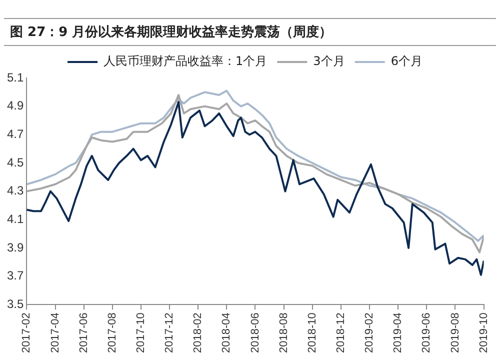  Describe the element at coordinates (170, 333) in the screenshot. I see `x-tick-label: 2017-12` at that location.